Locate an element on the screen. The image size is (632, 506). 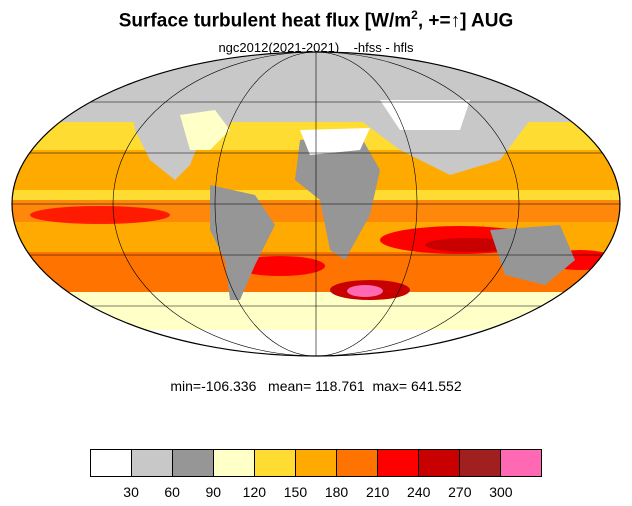
colorbar-tick-label: 240 is located at coordinates (419, 492).